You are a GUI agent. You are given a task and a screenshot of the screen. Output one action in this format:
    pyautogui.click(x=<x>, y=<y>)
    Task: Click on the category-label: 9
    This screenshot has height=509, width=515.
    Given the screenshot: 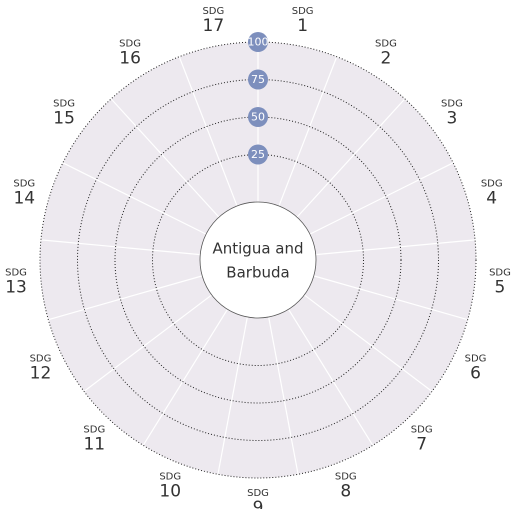 What is the action you would take?
    pyautogui.click(x=258, y=503)
    